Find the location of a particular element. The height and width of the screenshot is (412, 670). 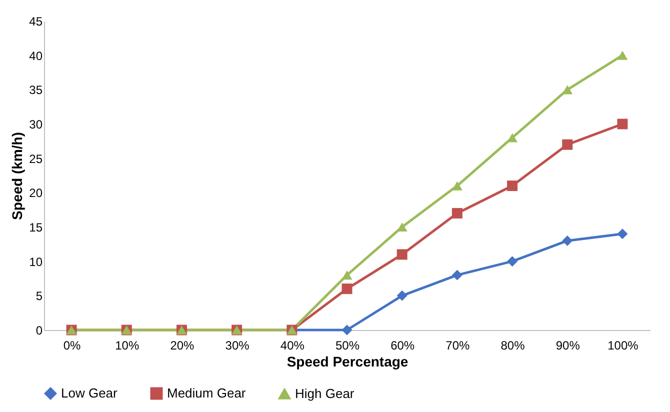

x-tick-label: 50% is located at coordinates (347, 345).